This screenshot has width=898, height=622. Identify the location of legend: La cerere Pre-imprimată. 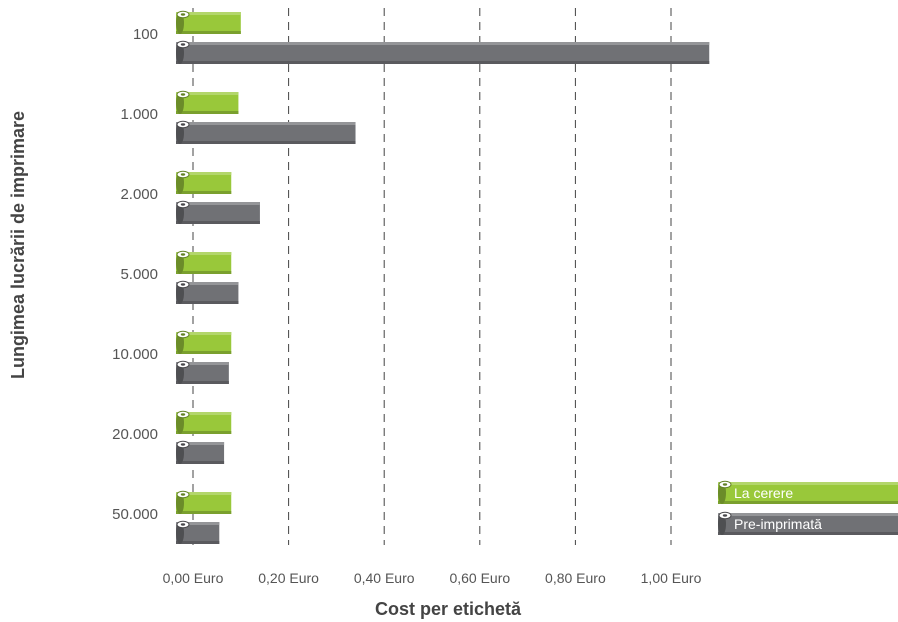
(808, 507).